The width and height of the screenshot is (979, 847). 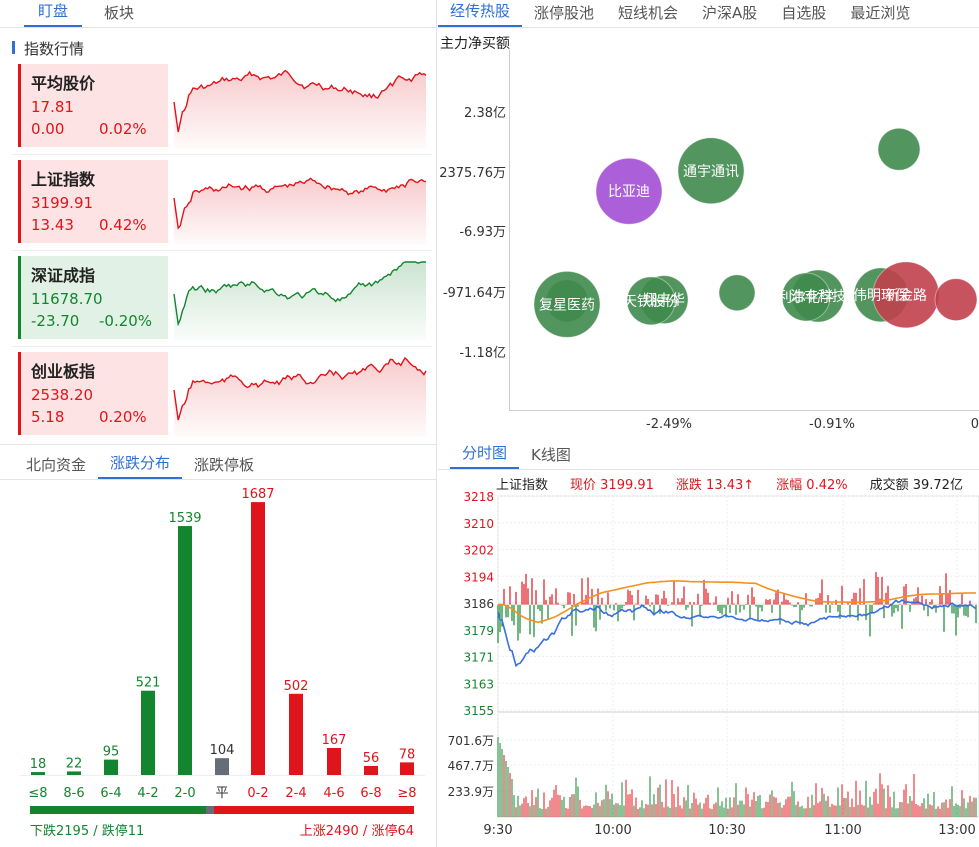 I want to click on index-pct: 0.42%, so click(x=123, y=225).